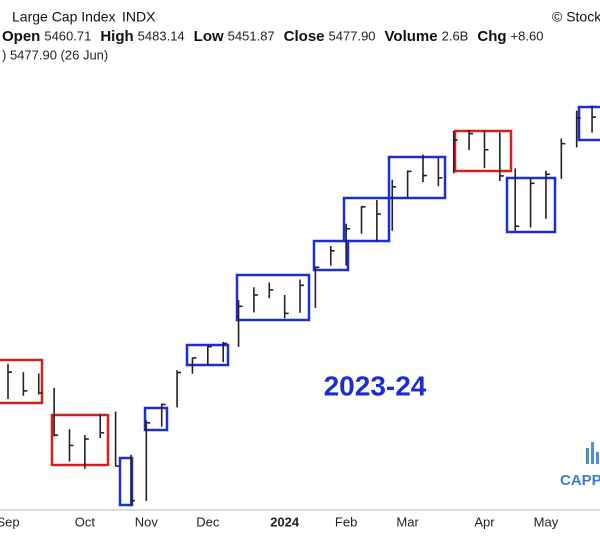 This screenshot has width=600, height=540. What do you see at coordinates (484, 521) in the screenshot?
I see `x-tick-label: Apr` at bounding box center [484, 521].